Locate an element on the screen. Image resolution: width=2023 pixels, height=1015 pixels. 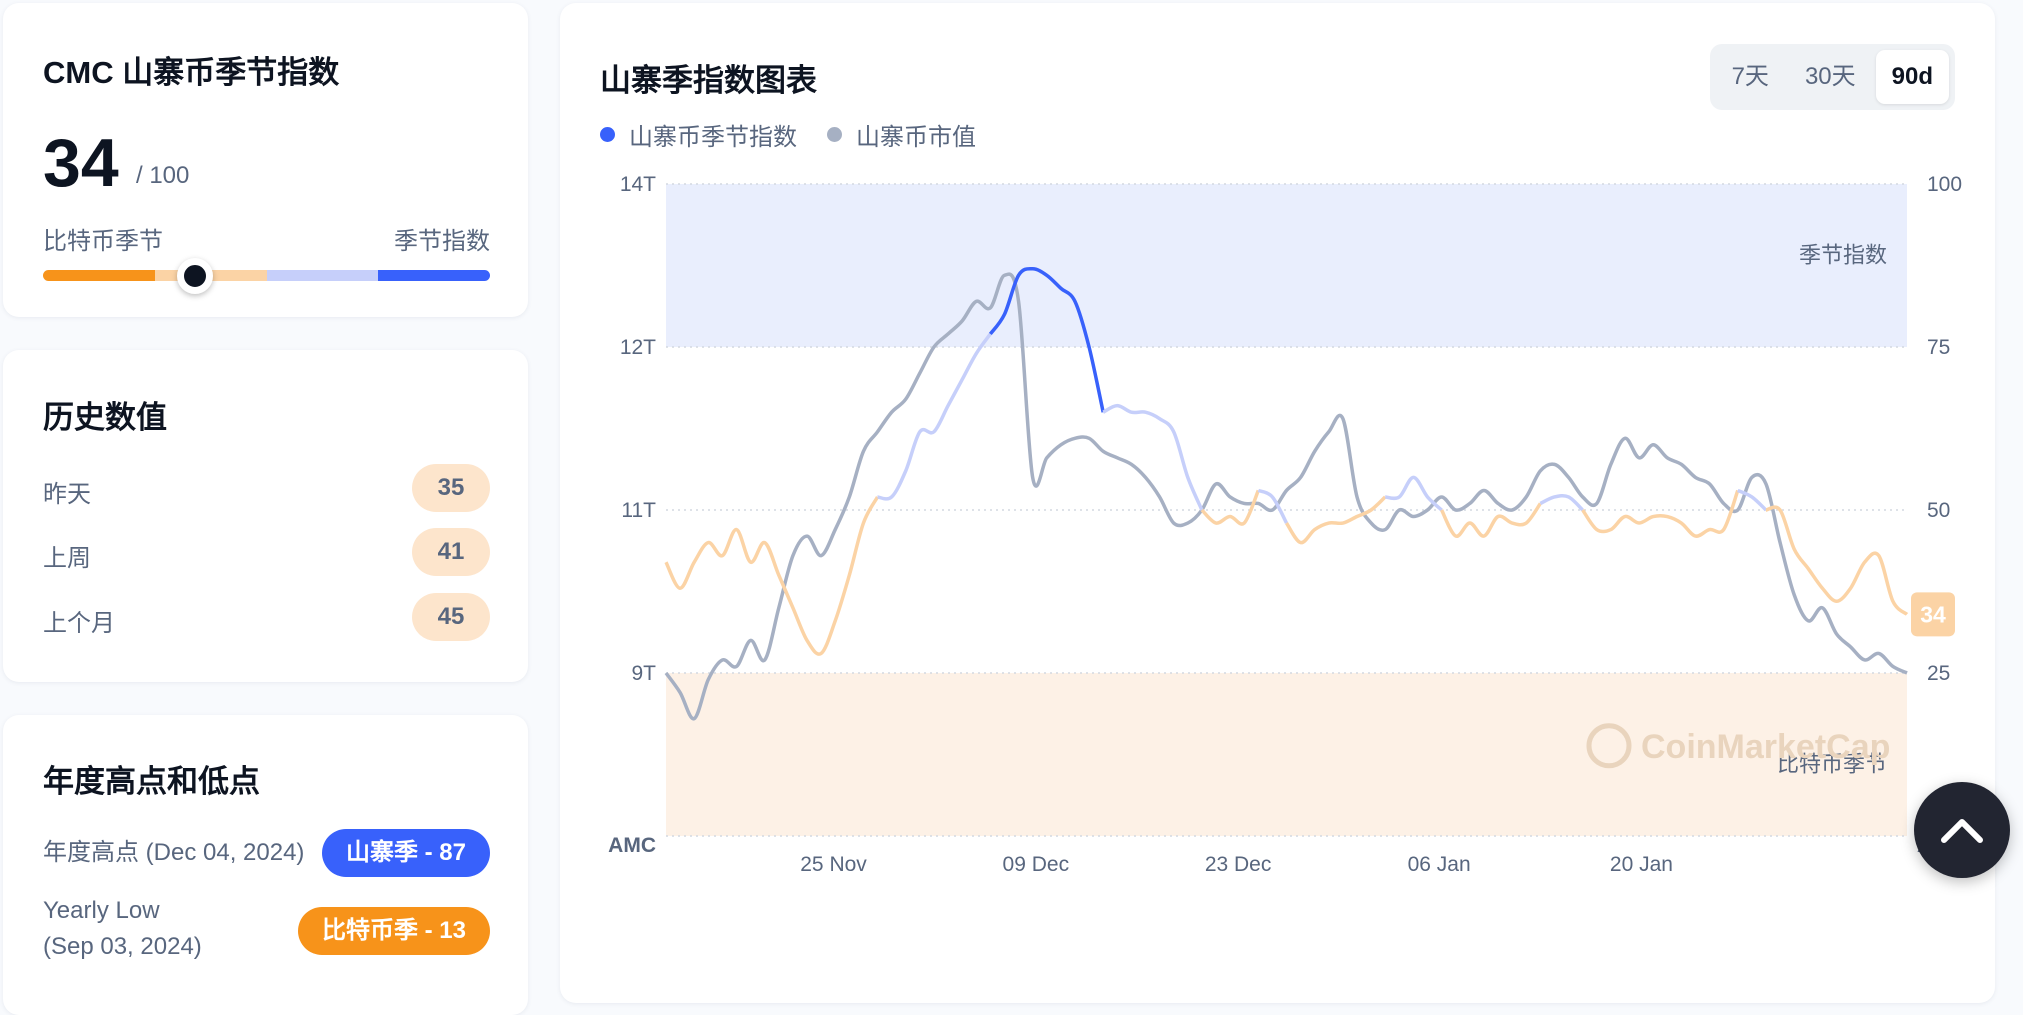
right-y-tick-label: 75 is located at coordinates (1938, 347).